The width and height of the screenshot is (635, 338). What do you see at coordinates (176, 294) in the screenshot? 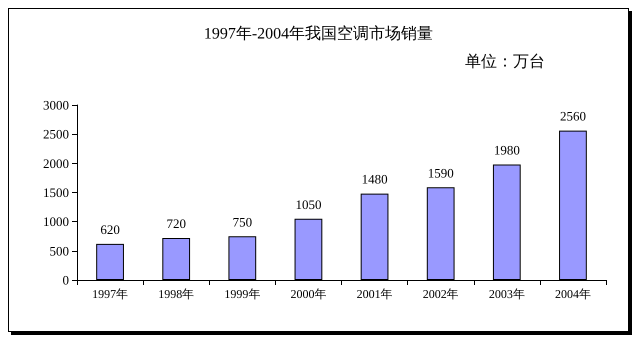
I see `x-tick-label: 1998年` at bounding box center [176, 294].